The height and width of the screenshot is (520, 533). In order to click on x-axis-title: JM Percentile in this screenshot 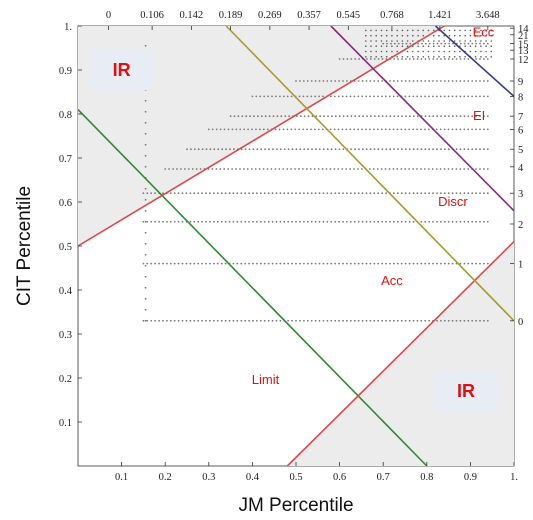, I will do `click(295, 505)`.